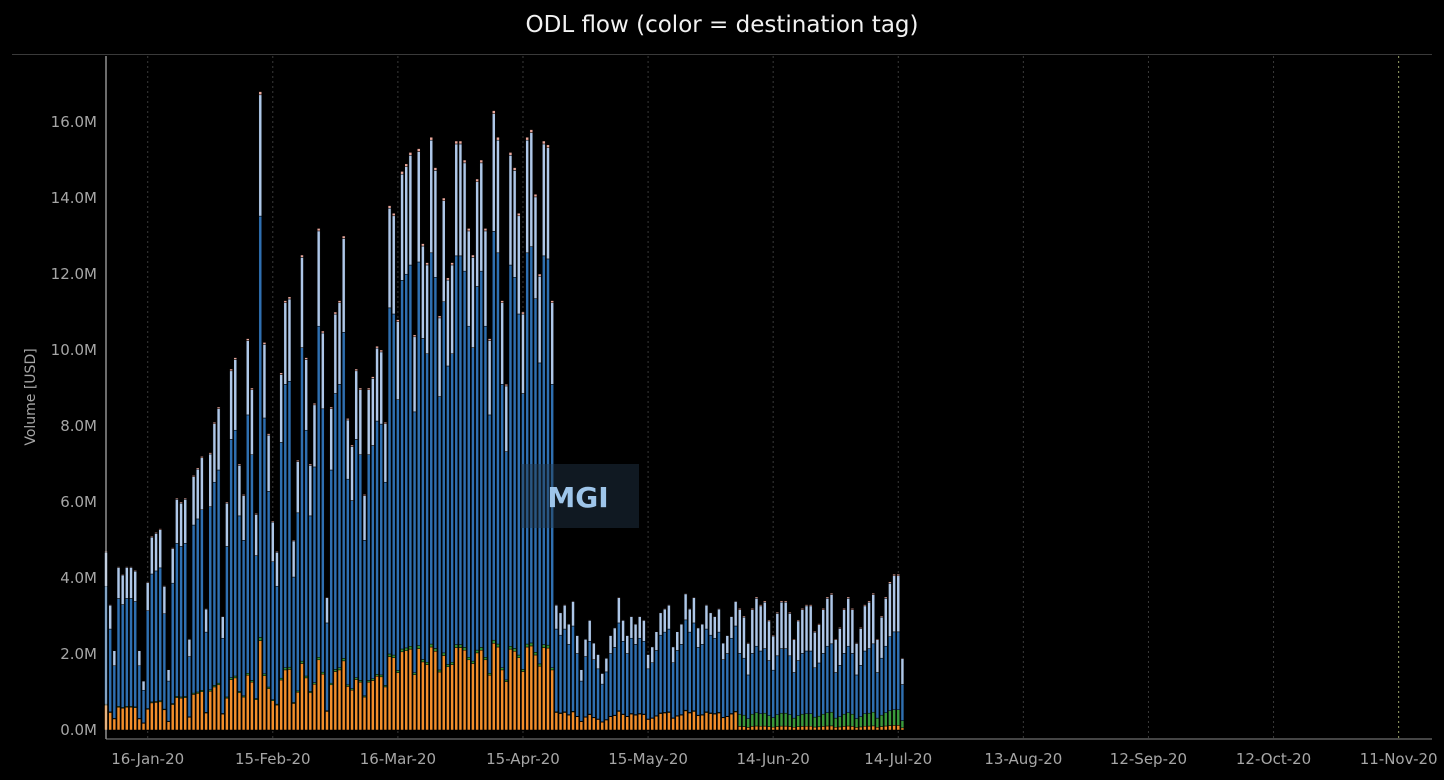  Describe the element at coordinates (74, 274) in the screenshot. I see `y-tick-label: 12.0M` at that location.